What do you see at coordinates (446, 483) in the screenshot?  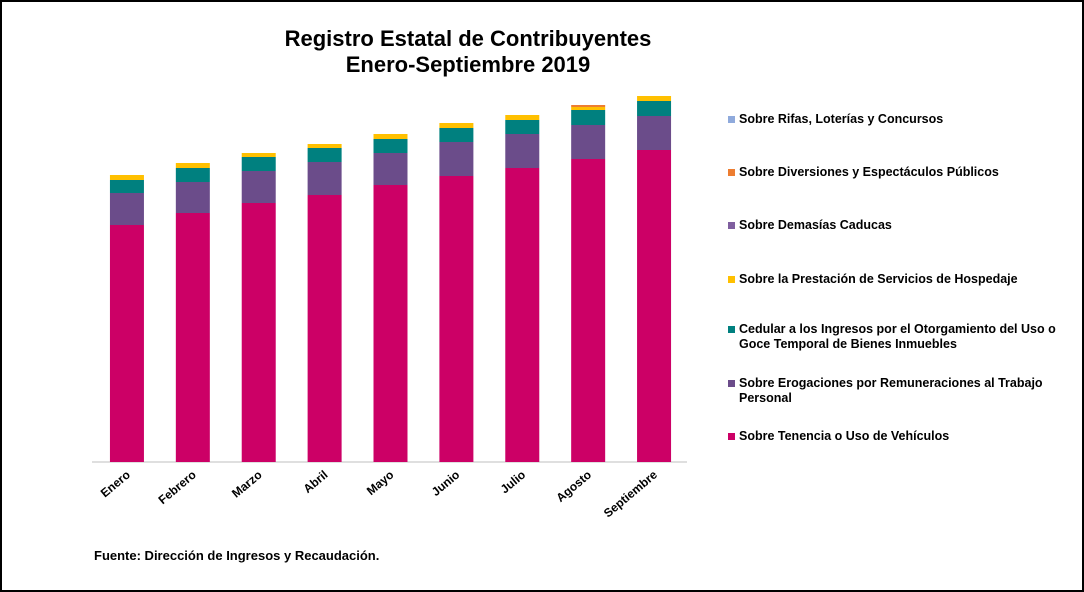 I see `x-tick-label: Junio` at bounding box center [446, 483].